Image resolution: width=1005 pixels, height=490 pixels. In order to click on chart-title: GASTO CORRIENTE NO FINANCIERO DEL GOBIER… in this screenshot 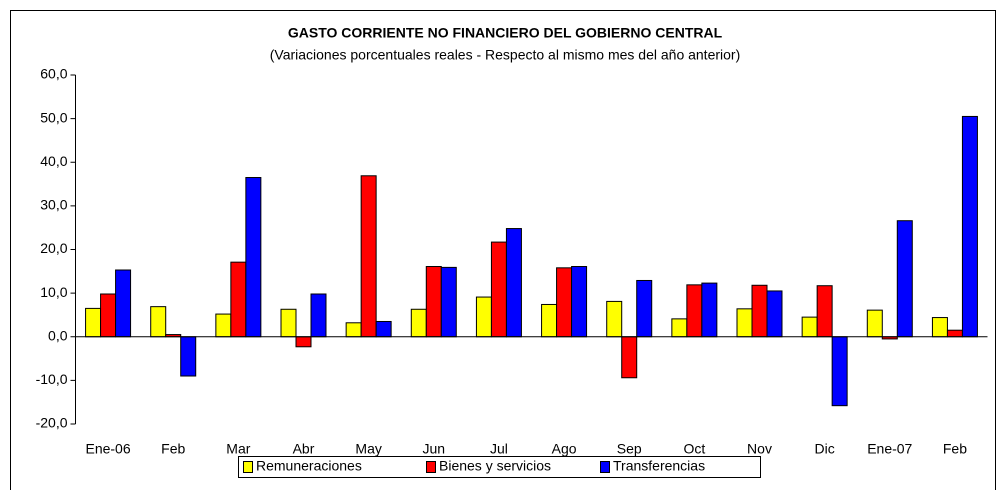, I will do `click(505, 33)`.